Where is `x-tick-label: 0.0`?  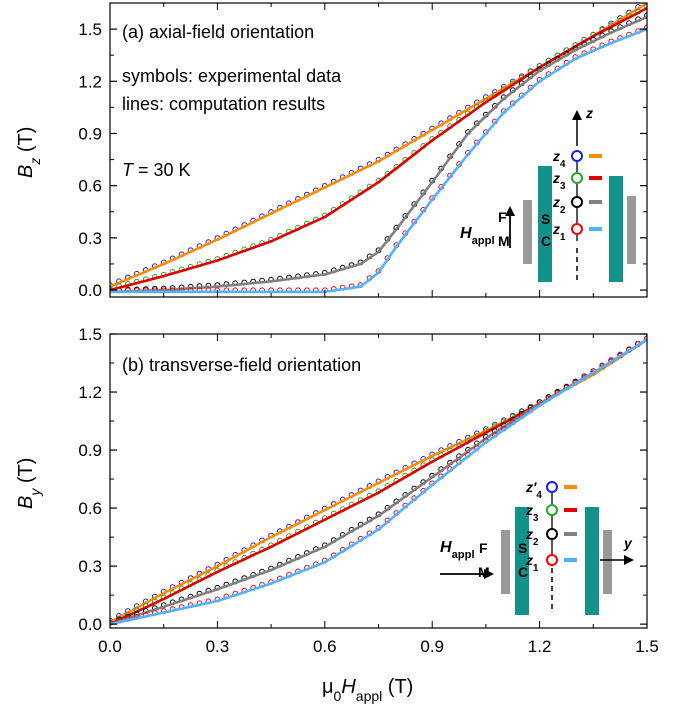 x-tick-label: 0.0 is located at coordinates (110, 646).